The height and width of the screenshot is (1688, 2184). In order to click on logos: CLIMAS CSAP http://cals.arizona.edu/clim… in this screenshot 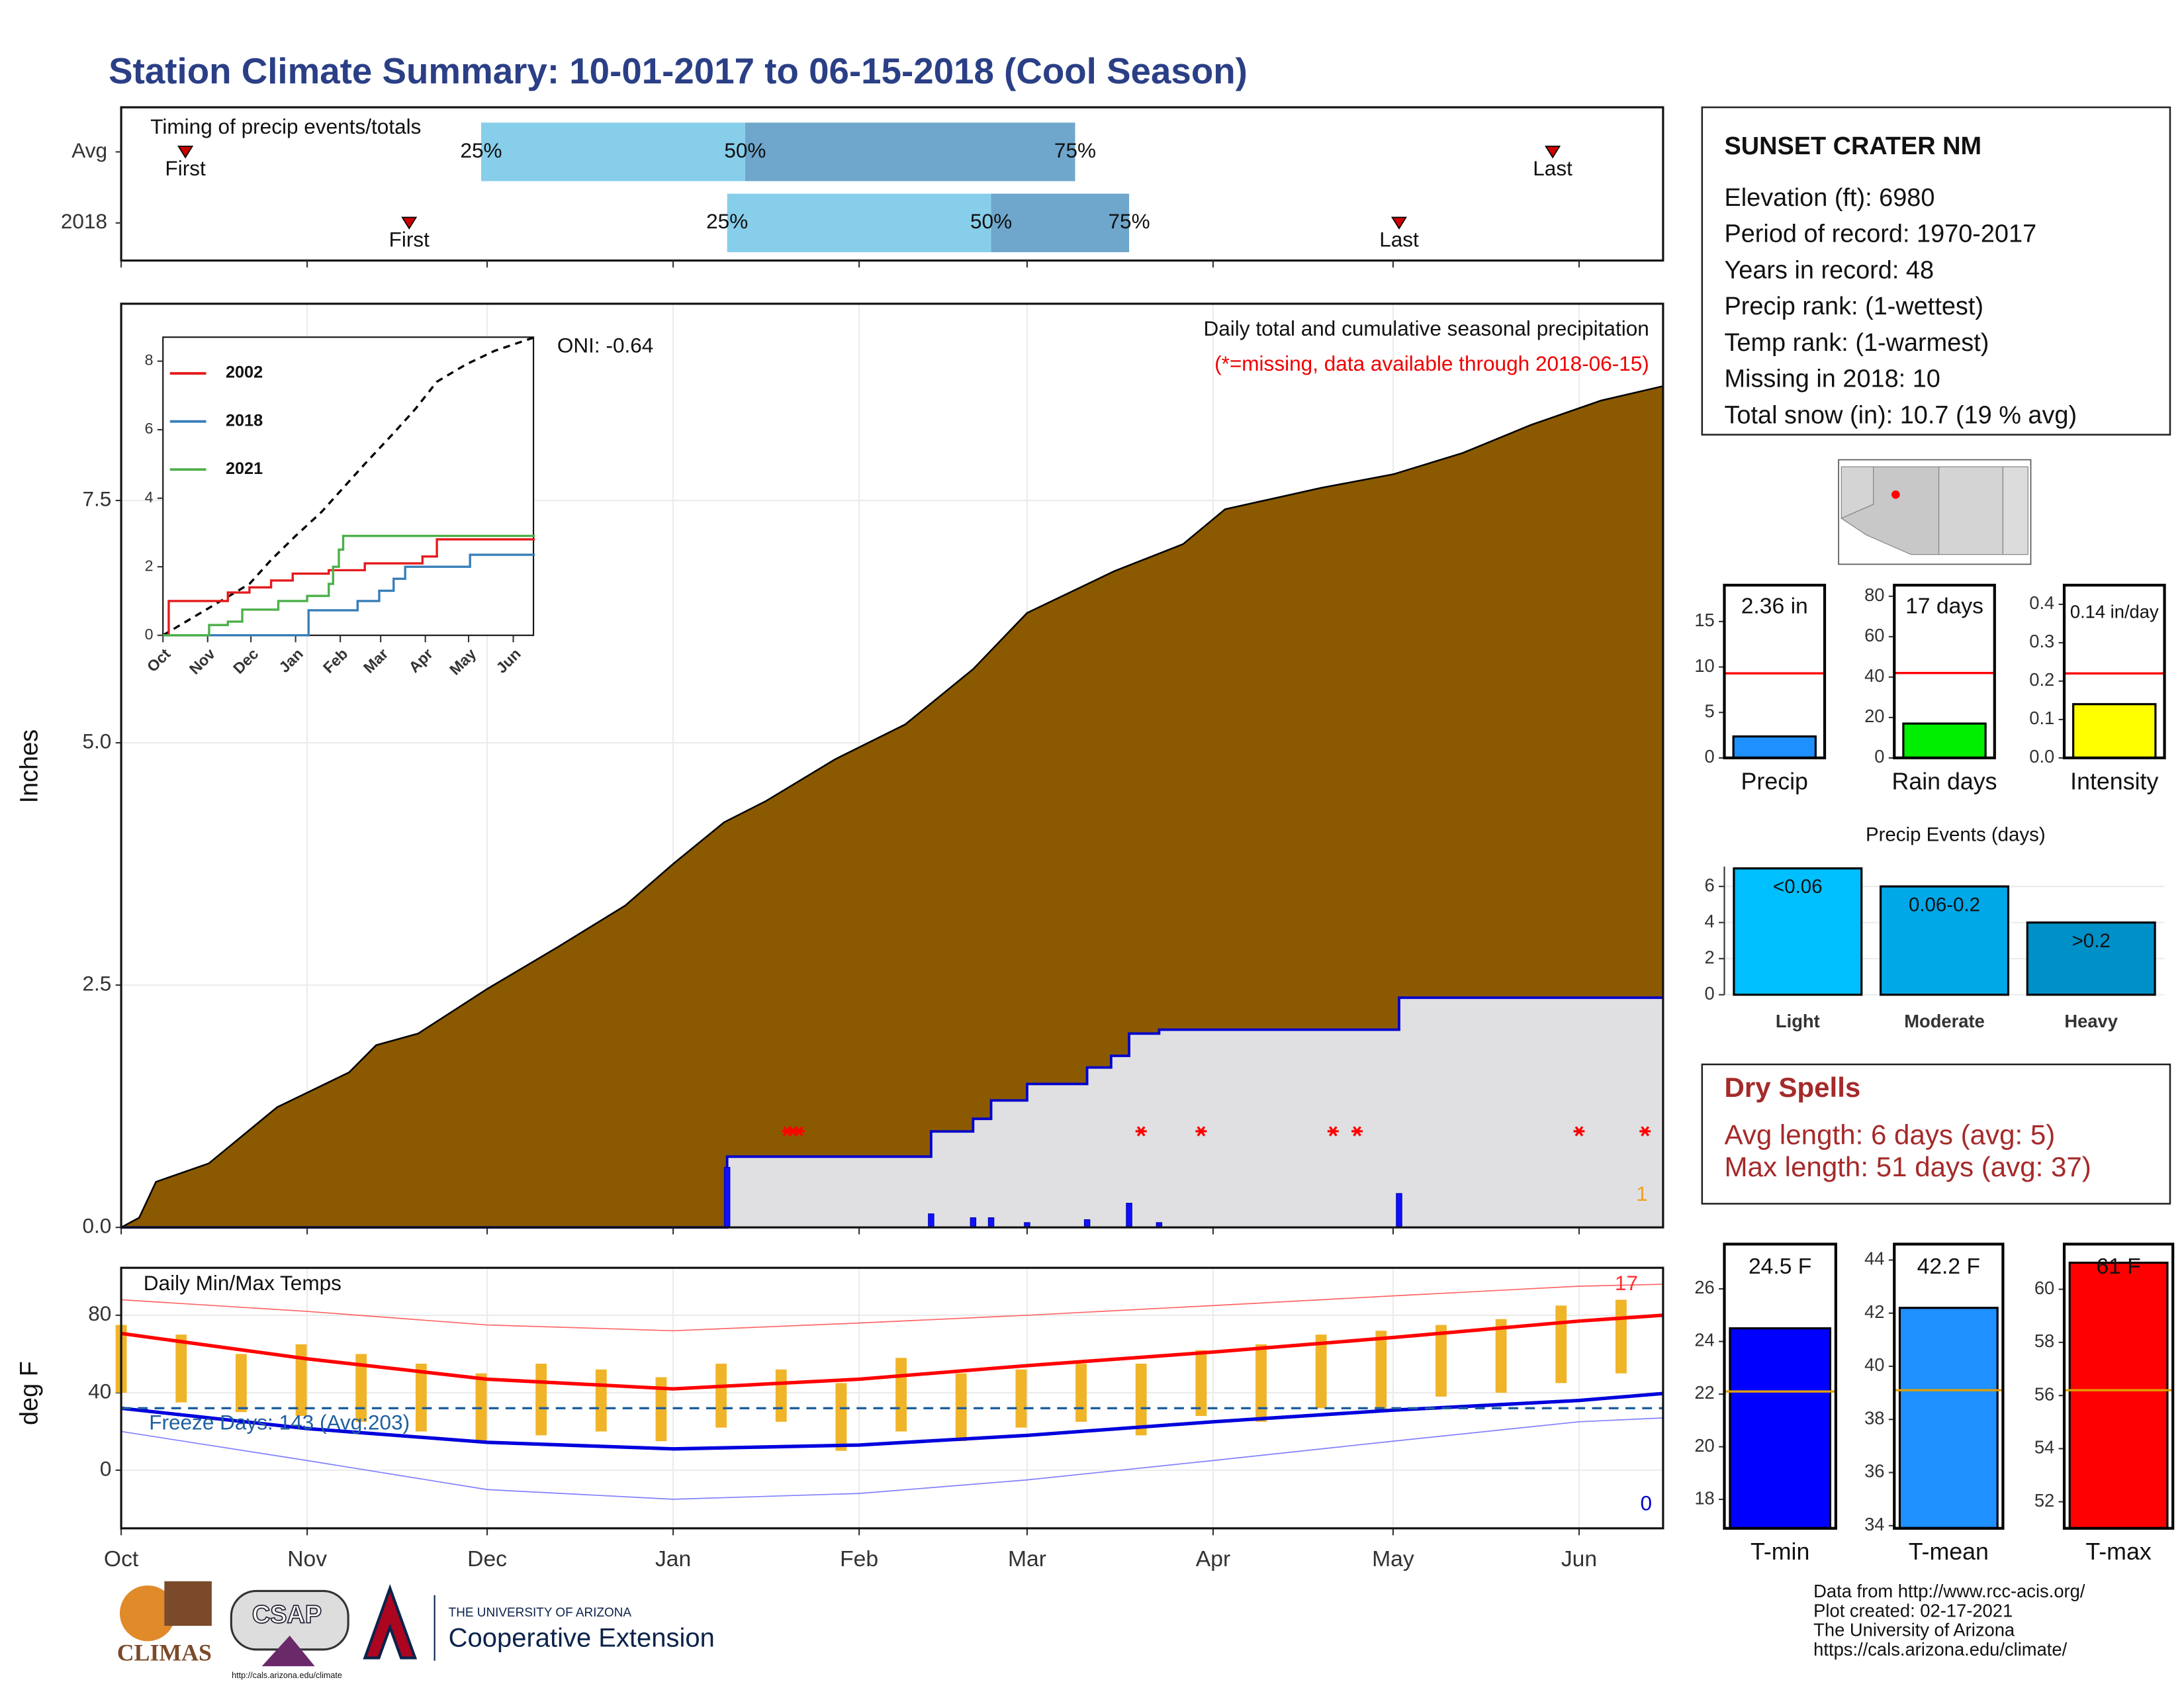, I will do `click(416, 1630)`.